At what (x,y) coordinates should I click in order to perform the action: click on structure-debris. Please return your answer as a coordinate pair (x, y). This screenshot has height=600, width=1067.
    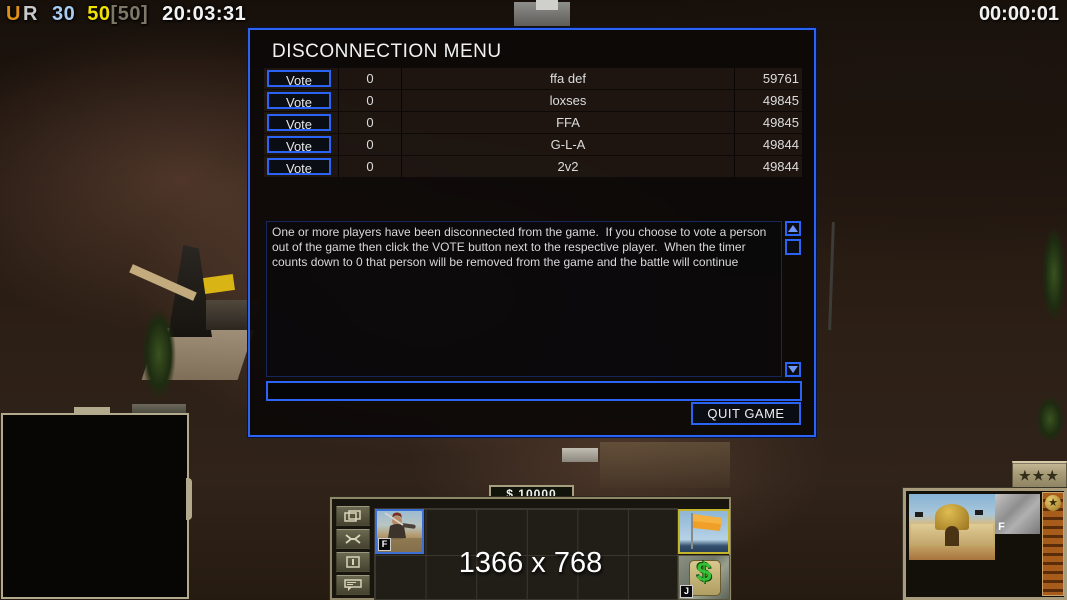
    Looking at the image, I should click on (665, 465).